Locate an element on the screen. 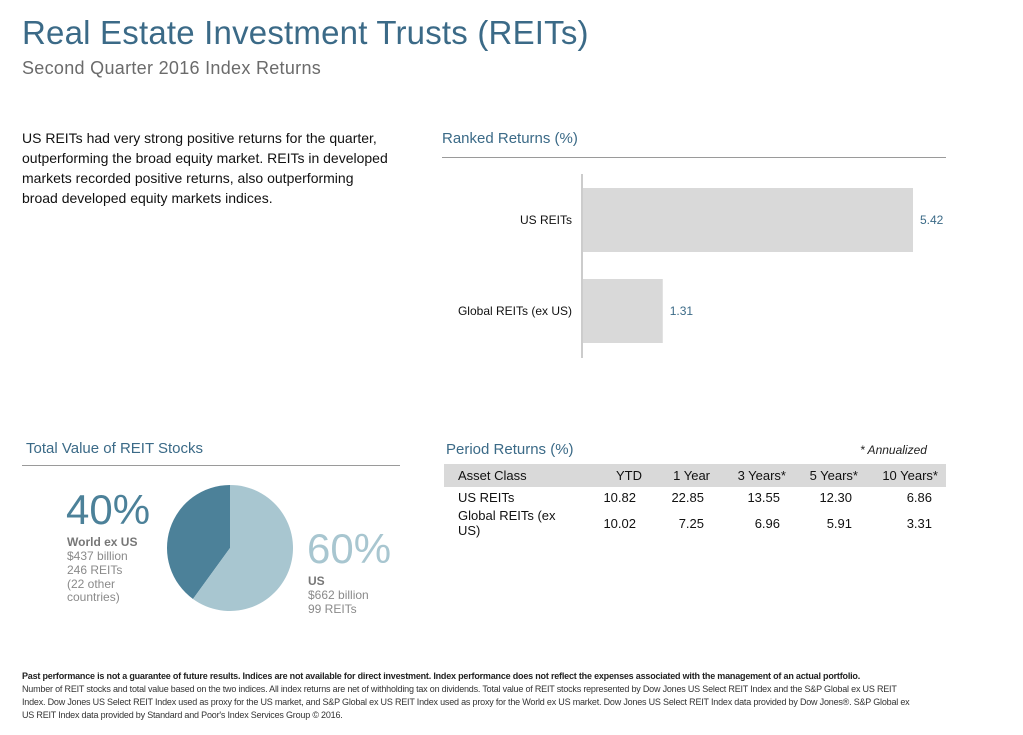 This screenshot has height=735, width=1023. total-value-rule is located at coordinates (211, 465).